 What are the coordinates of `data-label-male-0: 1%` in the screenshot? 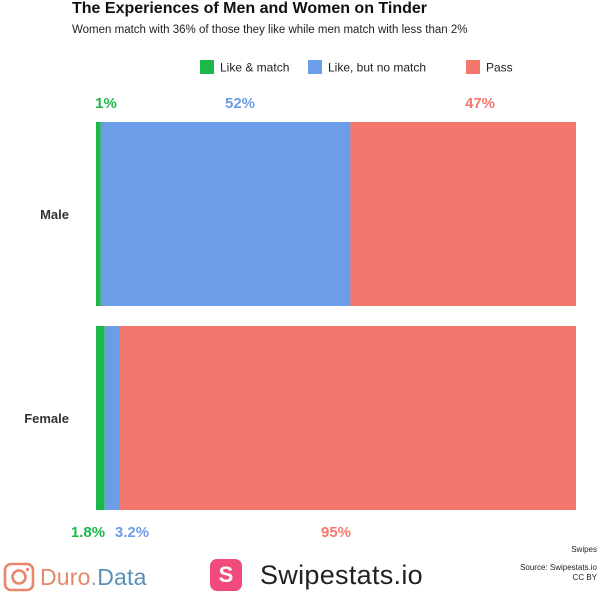 It's located at (106, 103).